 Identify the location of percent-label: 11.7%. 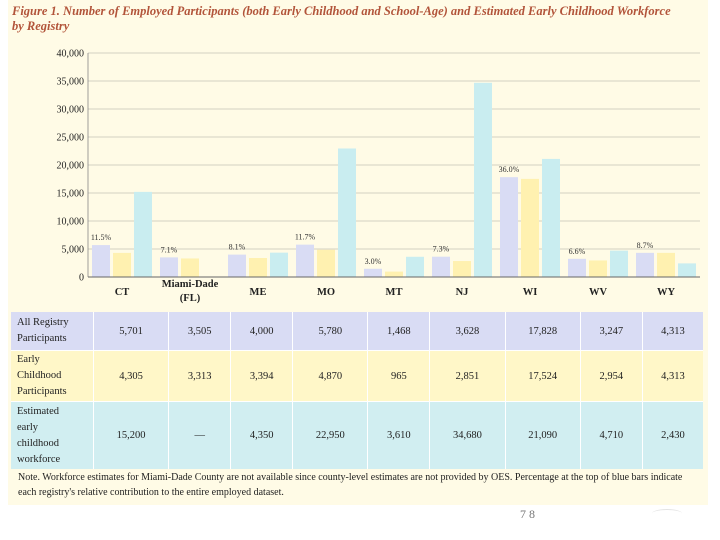
(305, 237).